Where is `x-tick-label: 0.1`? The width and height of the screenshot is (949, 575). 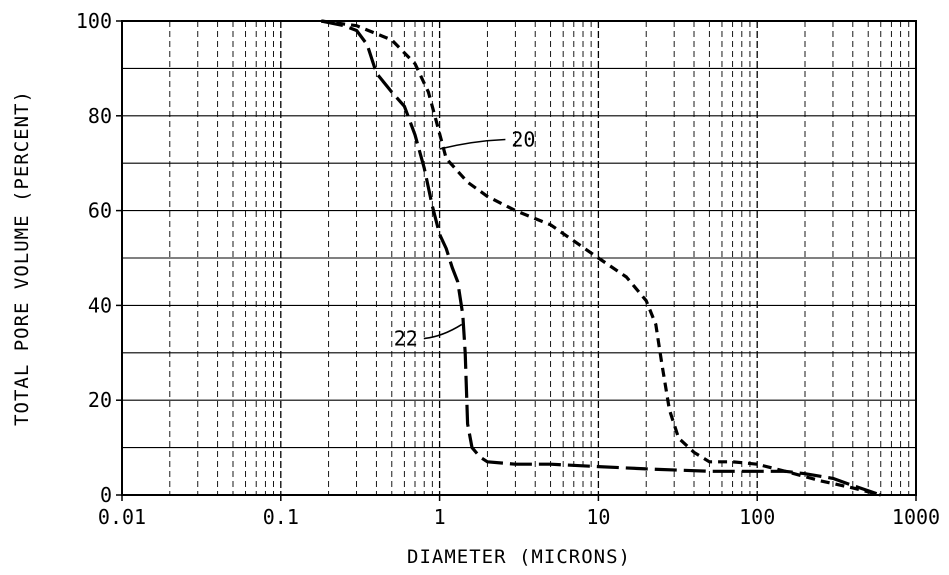
x-tick-label: 0.1 is located at coordinates (281, 517).